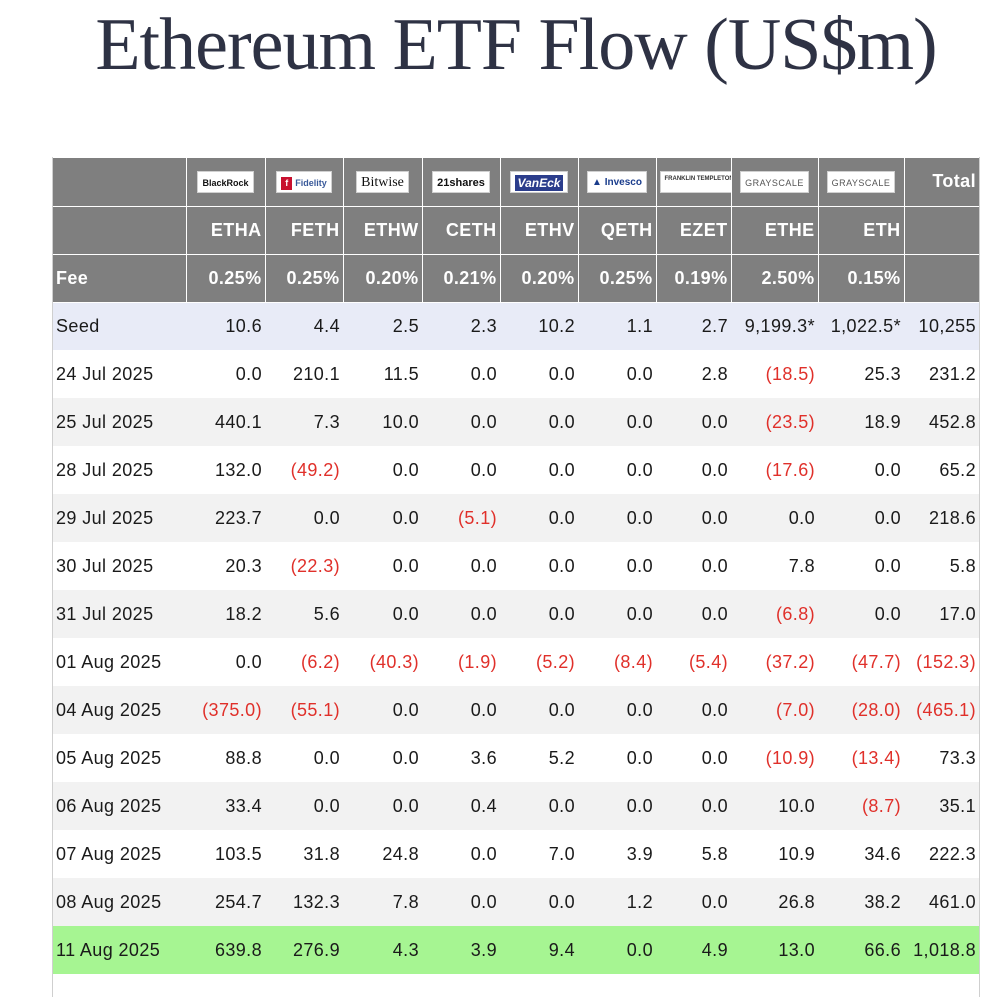 The width and height of the screenshot is (1006, 997). What do you see at coordinates (119, 950) in the screenshot?
I see `row-date: 11 Aug 2025` at bounding box center [119, 950].